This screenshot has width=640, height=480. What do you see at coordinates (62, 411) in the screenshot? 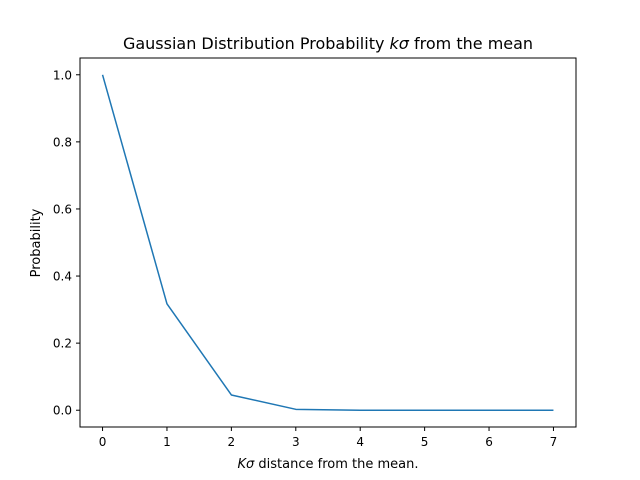
I see `y-tick-label: 0.0` at bounding box center [62, 411].